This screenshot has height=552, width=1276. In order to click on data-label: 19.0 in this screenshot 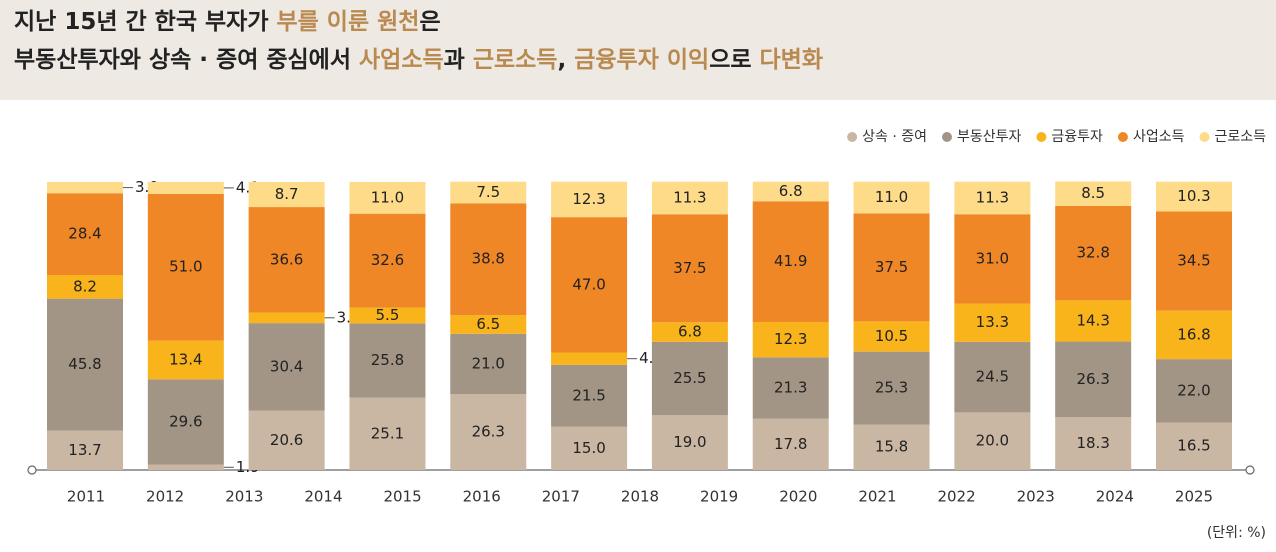, I will do `click(689, 442)`.